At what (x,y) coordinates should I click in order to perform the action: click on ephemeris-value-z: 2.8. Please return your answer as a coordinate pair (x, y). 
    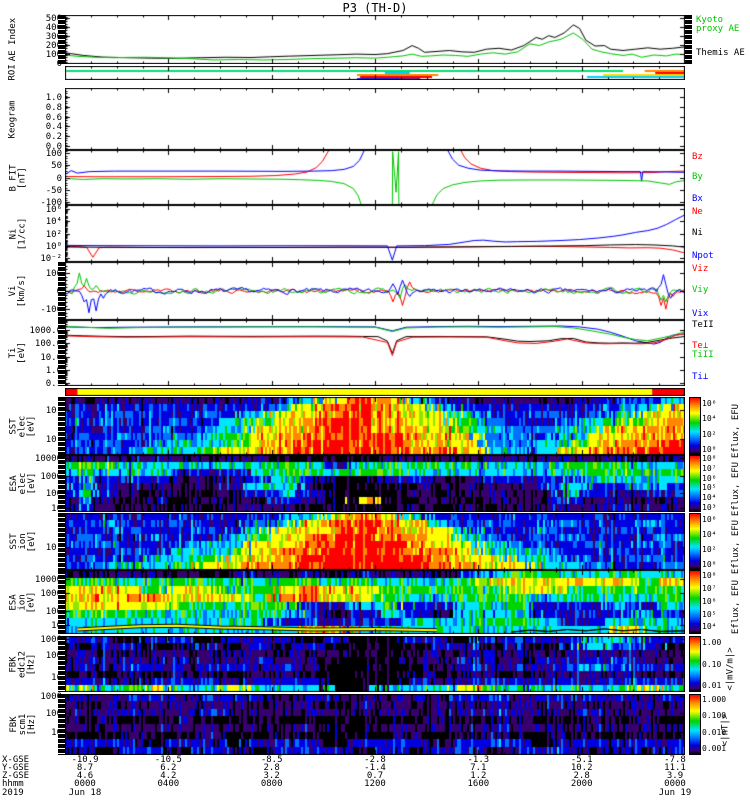
    Looking at the image, I should click on (581, 776).